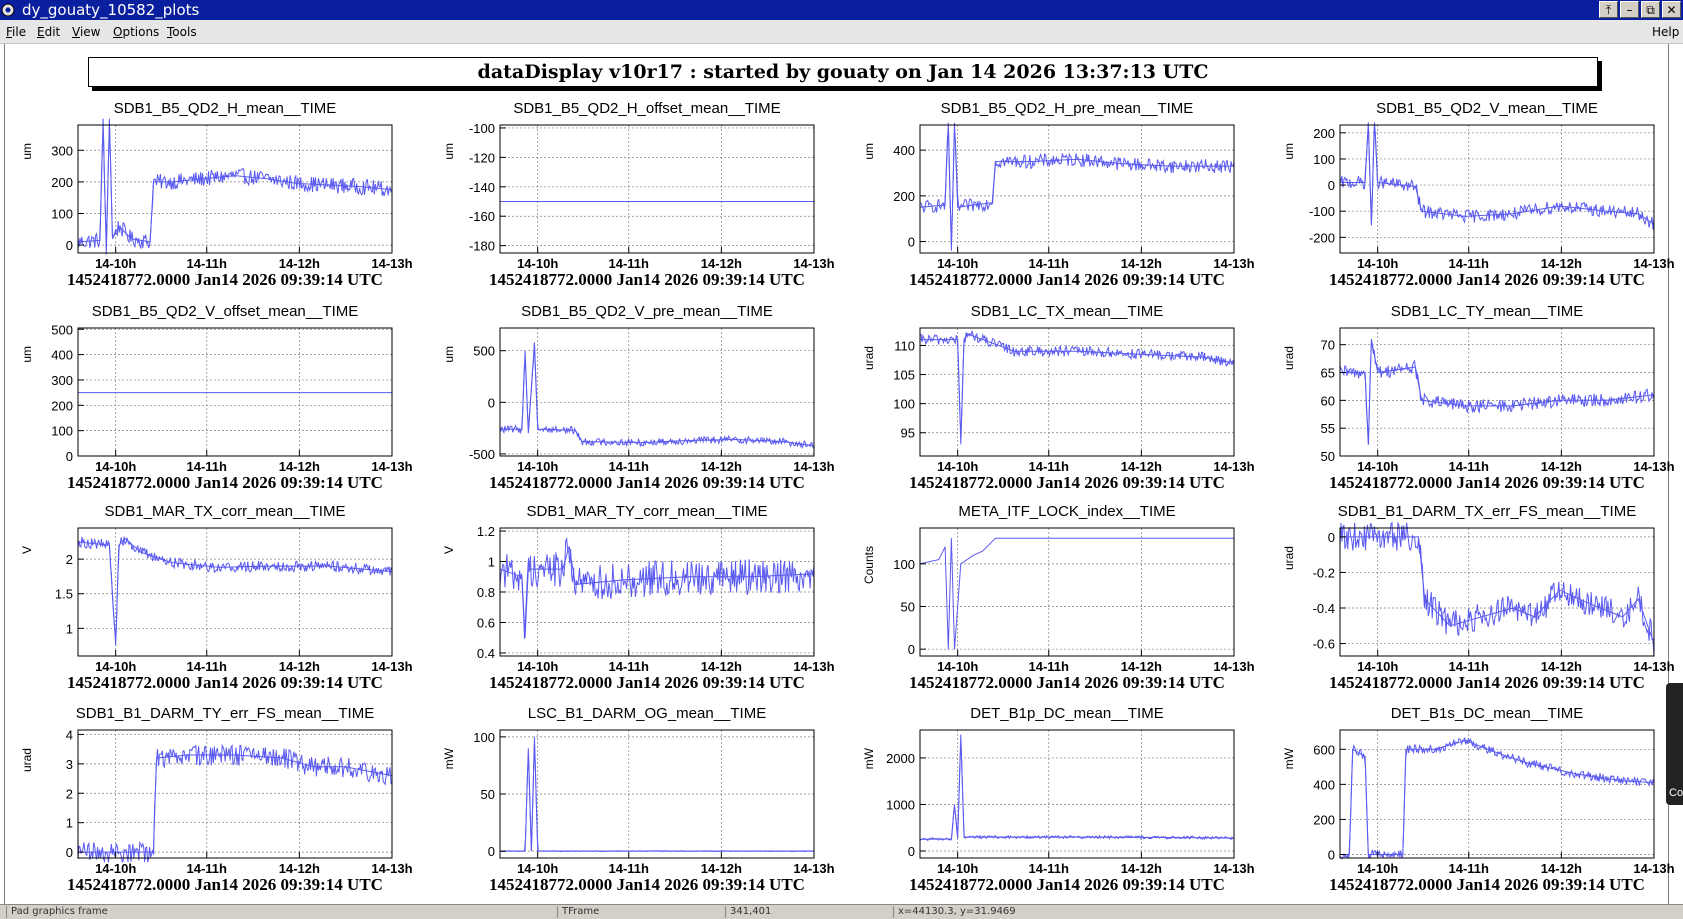 This screenshot has height=919, width=1683. I want to click on menu-options: Options, so click(136, 32).